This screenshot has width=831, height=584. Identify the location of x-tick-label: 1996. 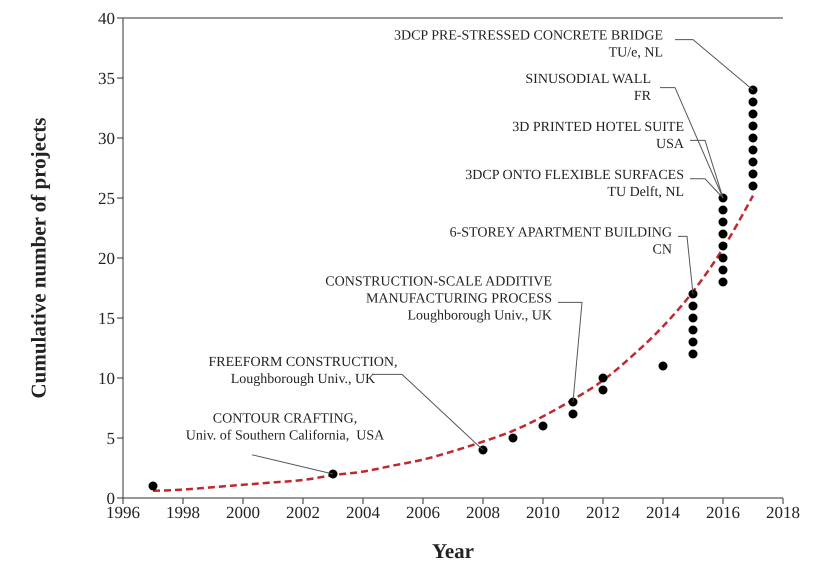
(123, 512).